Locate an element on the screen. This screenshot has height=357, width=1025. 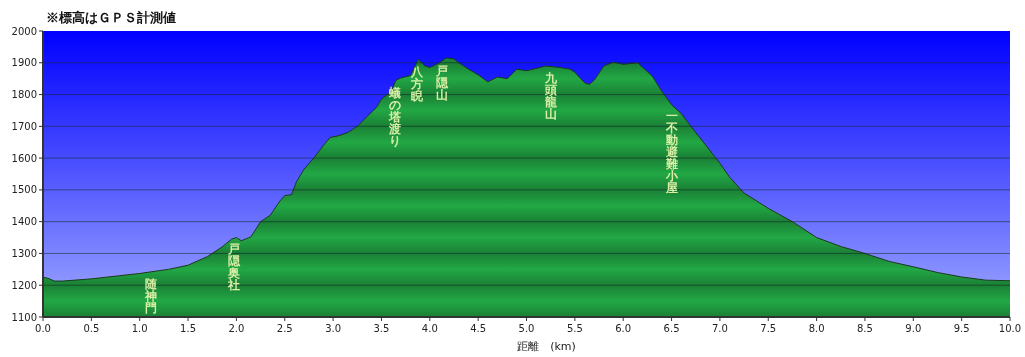
y-tick-label: 1500 is located at coordinates (24, 190).